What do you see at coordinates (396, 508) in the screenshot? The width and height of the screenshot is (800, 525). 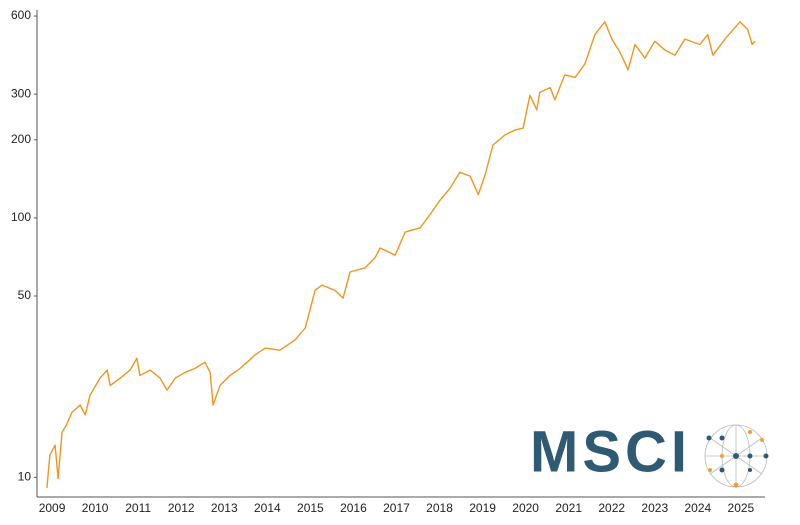 I see `x-tick-label: 2017` at bounding box center [396, 508].